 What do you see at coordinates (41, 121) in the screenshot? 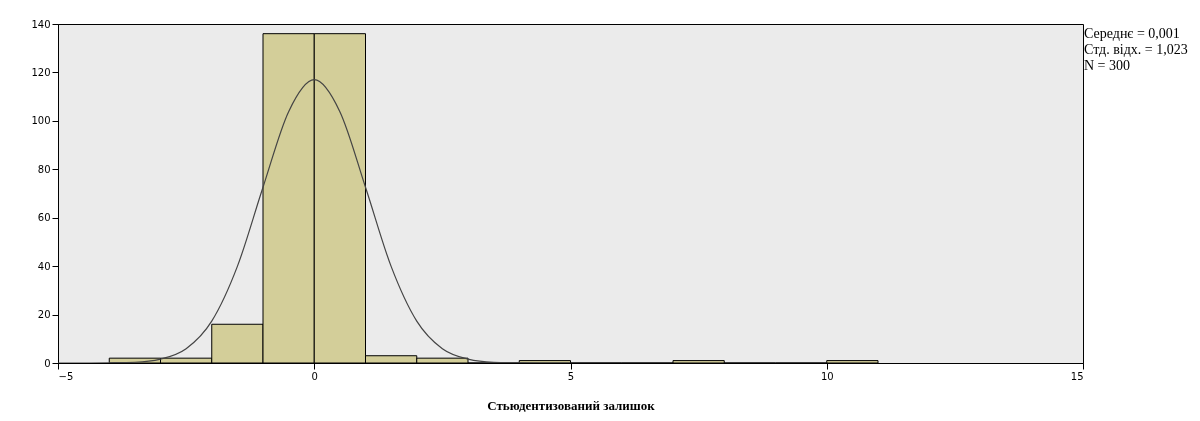
I see `y-tick-label: 100` at bounding box center [41, 121].